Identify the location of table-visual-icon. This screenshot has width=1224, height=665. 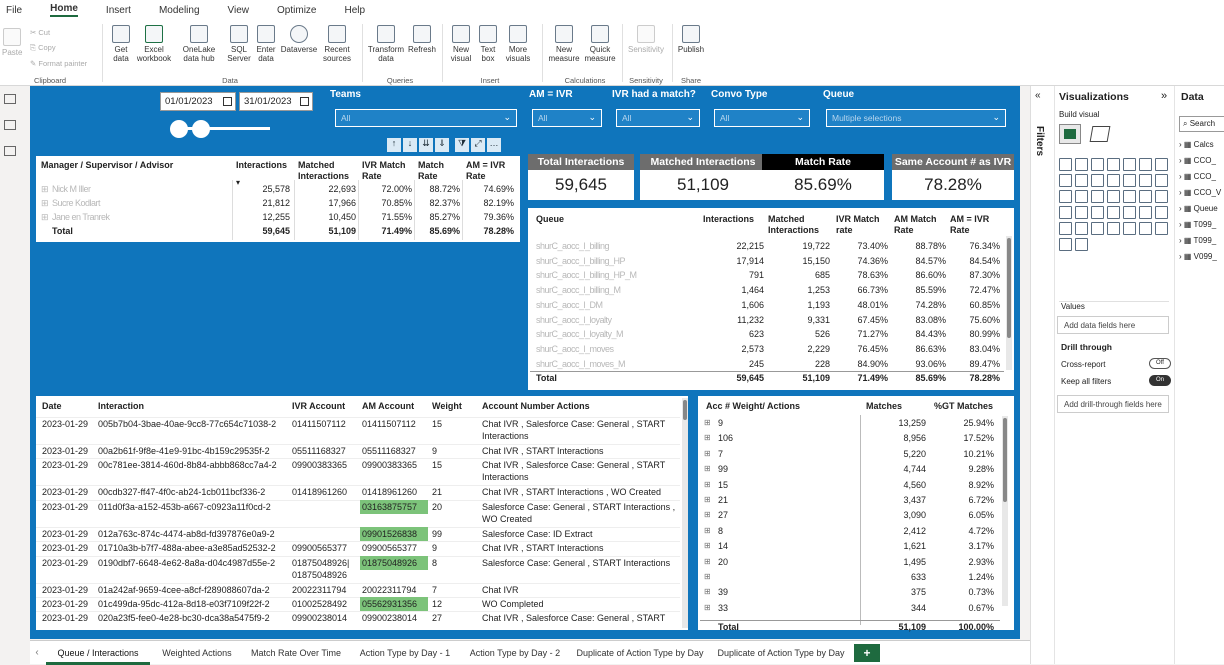
(1129, 212).